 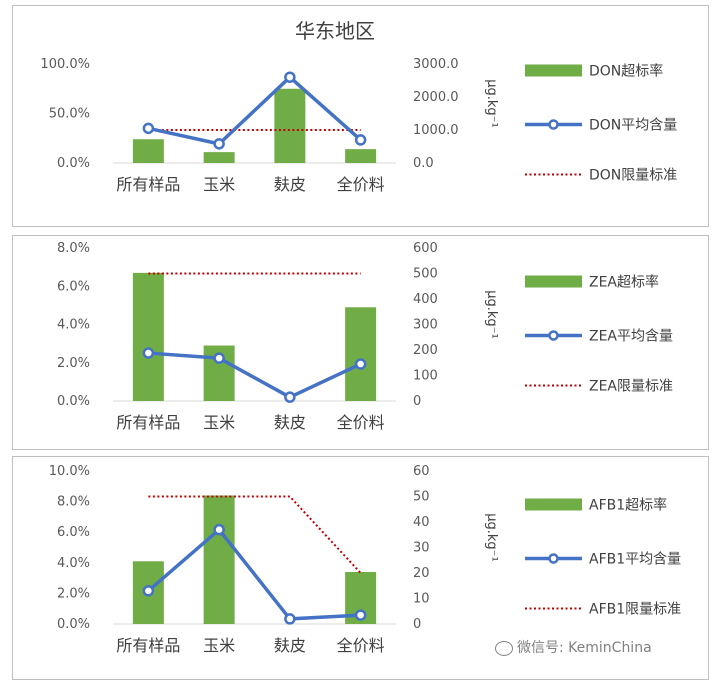 What do you see at coordinates (635, 560) in the screenshot?
I see `legend-label-average: AFB1平均含量` at bounding box center [635, 560].